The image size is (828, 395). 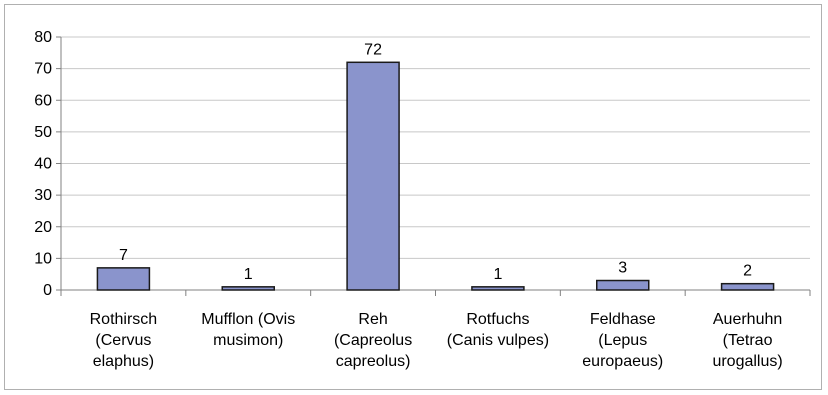 I want to click on category-label-line: Feldhase, so click(x=623, y=319).